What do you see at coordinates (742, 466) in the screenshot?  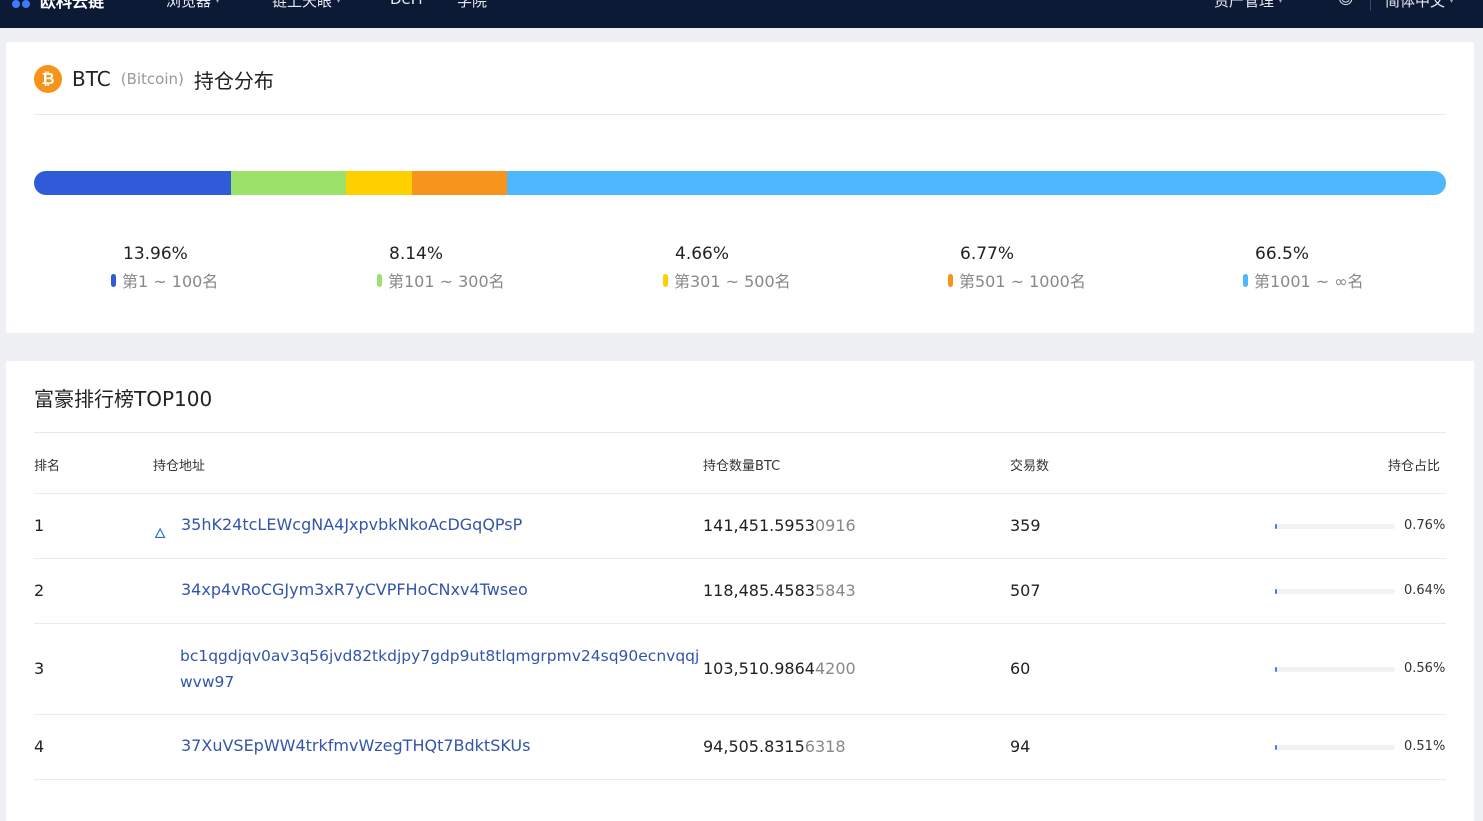 I see `column-header-amount: 持仓数量BTC` at bounding box center [742, 466].